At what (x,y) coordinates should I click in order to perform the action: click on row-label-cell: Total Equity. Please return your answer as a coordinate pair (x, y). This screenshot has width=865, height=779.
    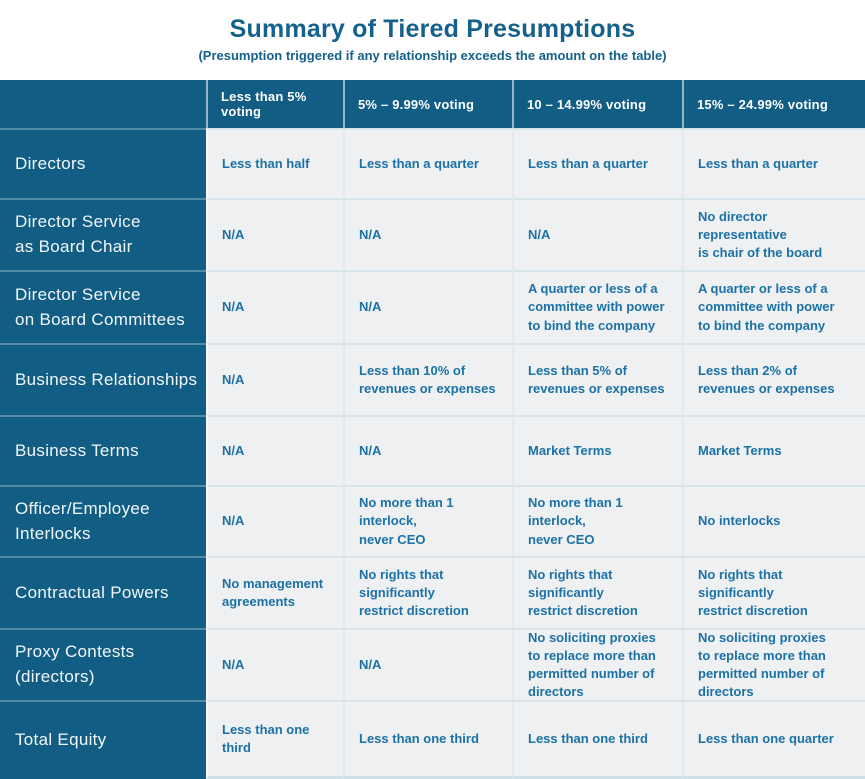
    Looking at the image, I should click on (103, 739).